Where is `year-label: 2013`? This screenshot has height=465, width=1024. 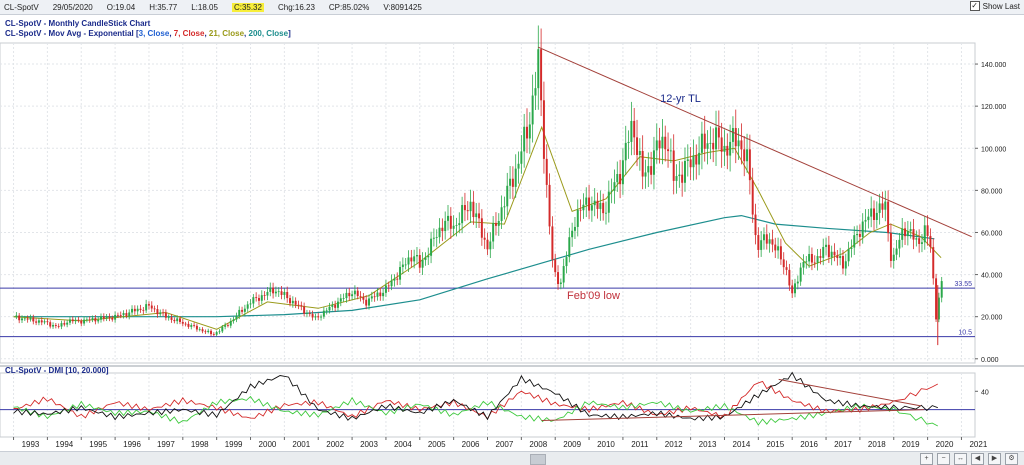 year-label: 2013 is located at coordinates (708, 444).